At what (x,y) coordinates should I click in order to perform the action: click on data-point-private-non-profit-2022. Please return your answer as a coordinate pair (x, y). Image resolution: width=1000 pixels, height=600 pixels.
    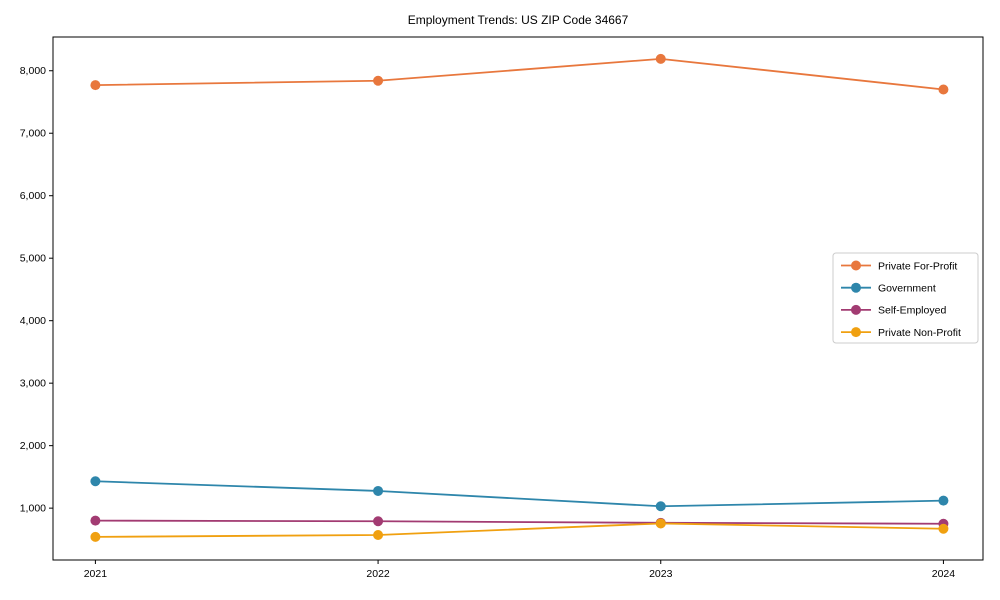
    Looking at the image, I should click on (378, 535).